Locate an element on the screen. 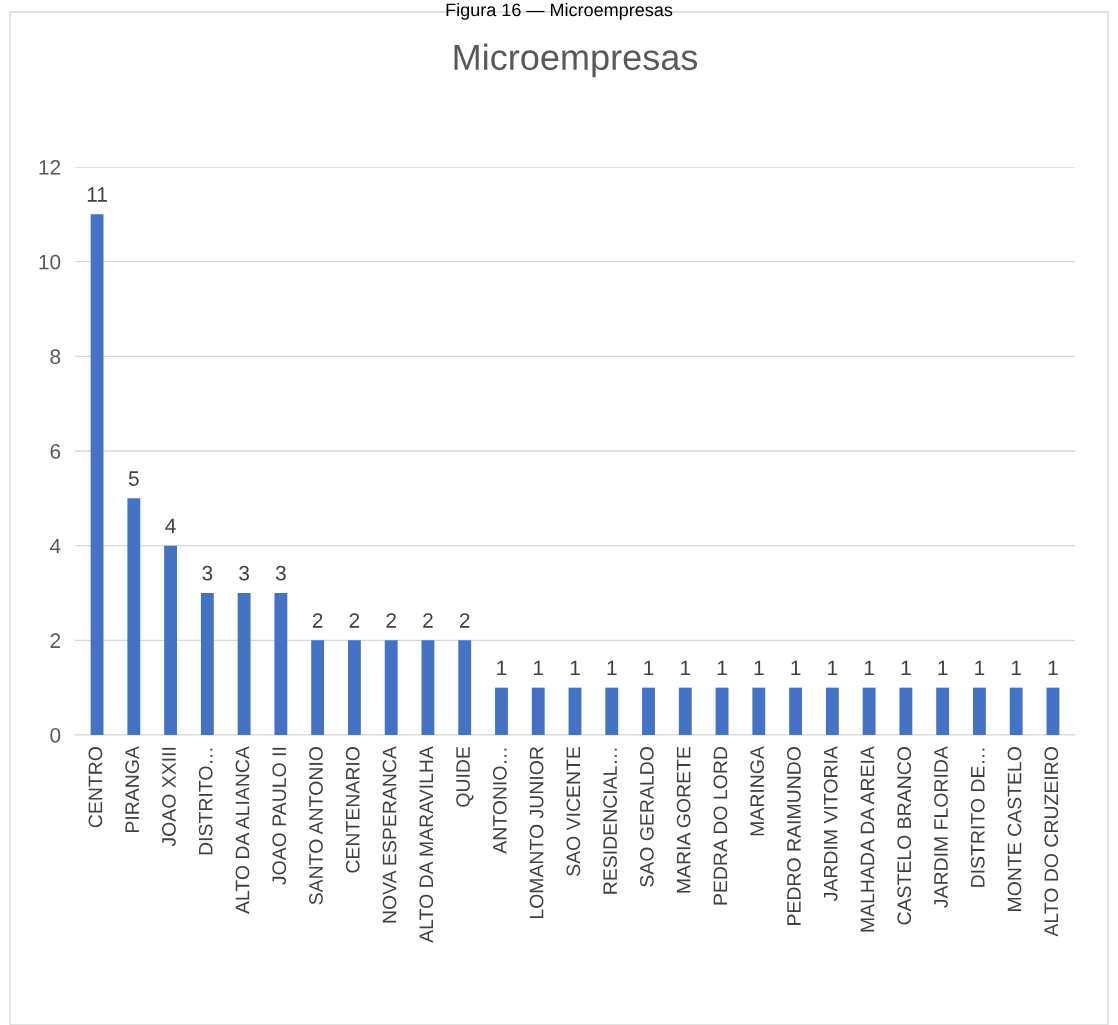 This screenshot has width=1118, height=1025. x-tick-label: JOAO PAULO II is located at coordinates (279, 816).